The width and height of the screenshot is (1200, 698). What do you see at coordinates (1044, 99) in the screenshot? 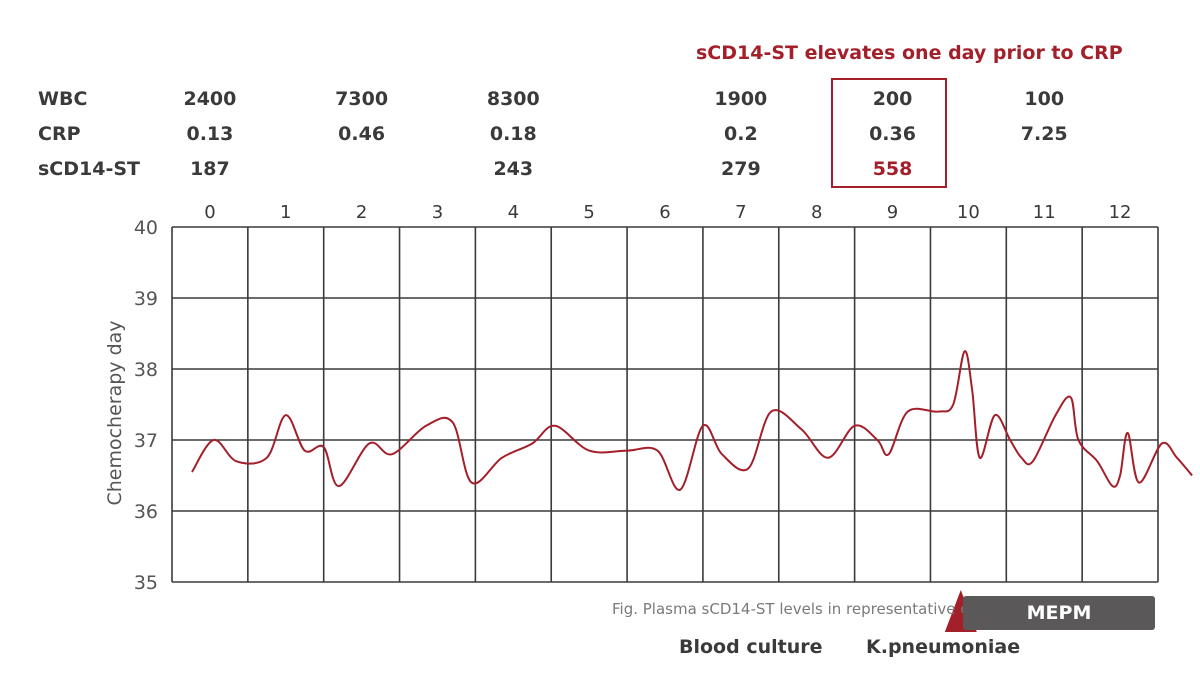
I see `table-cell: 100` at bounding box center [1044, 99].